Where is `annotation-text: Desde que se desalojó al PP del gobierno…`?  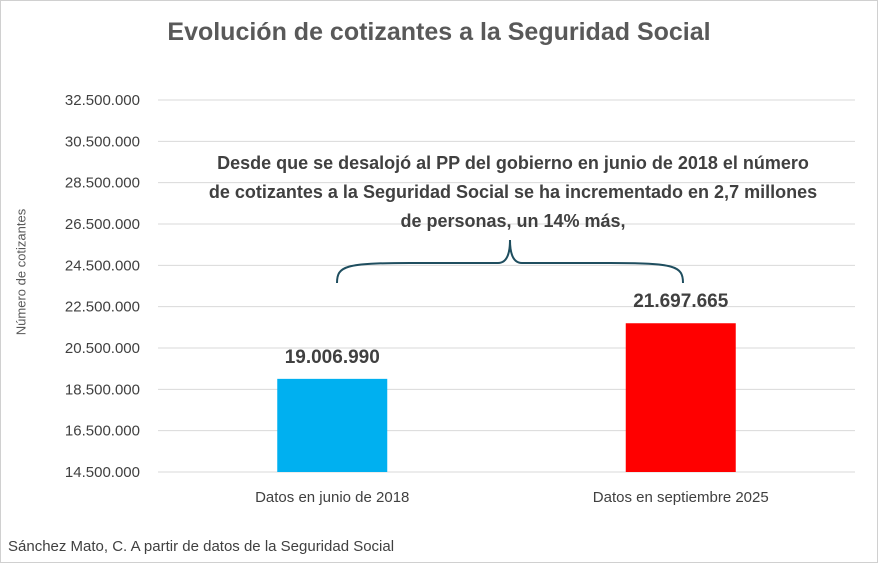
annotation-text: Desde que se desalojó al PP del gobierno… is located at coordinates (513, 192).